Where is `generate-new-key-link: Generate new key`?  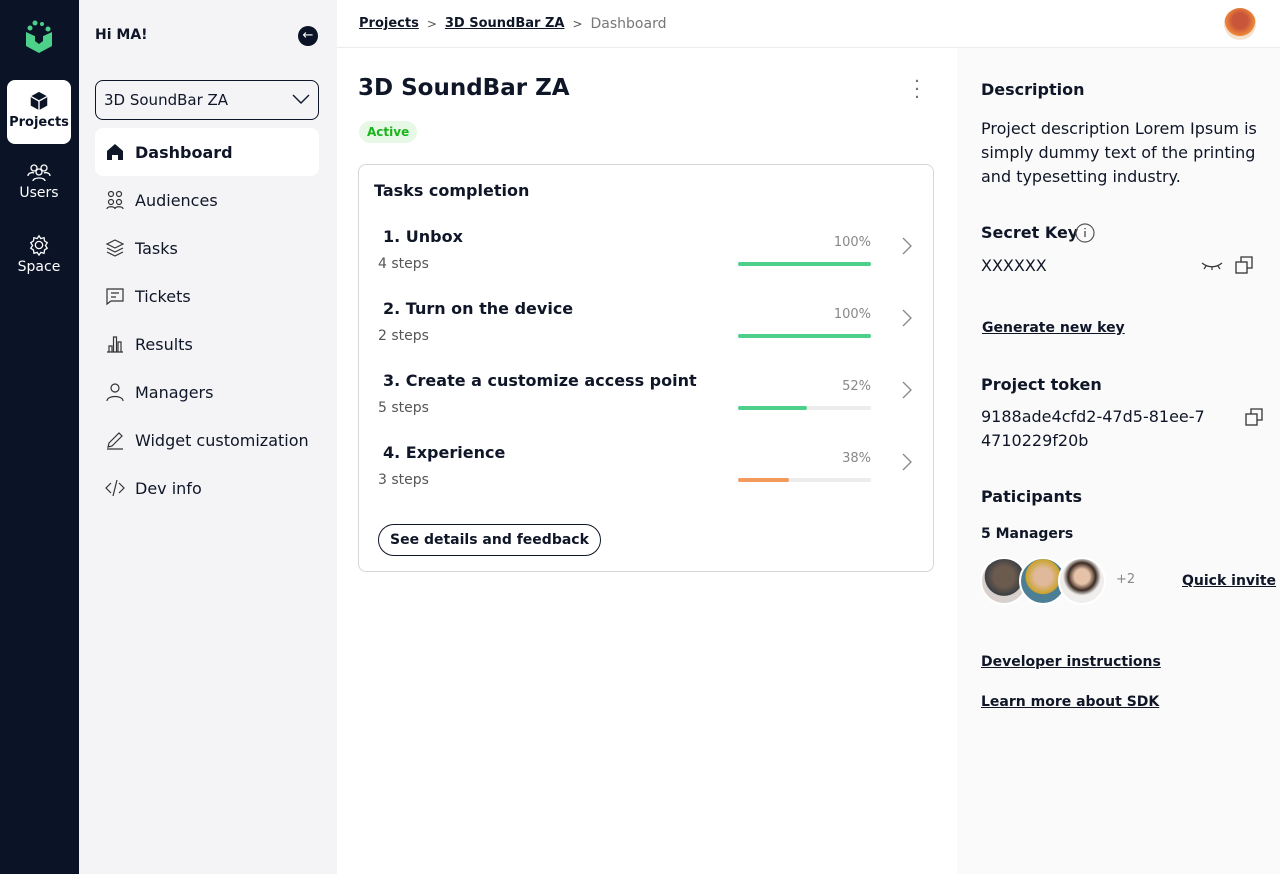 generate-new-key-link: Generate new key is located at coordinates (1053, 328).